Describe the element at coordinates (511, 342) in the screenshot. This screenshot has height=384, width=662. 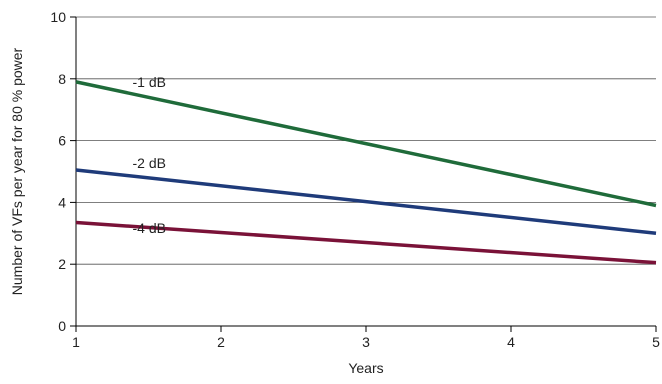
I see `x-tick-label: 4` at that location.